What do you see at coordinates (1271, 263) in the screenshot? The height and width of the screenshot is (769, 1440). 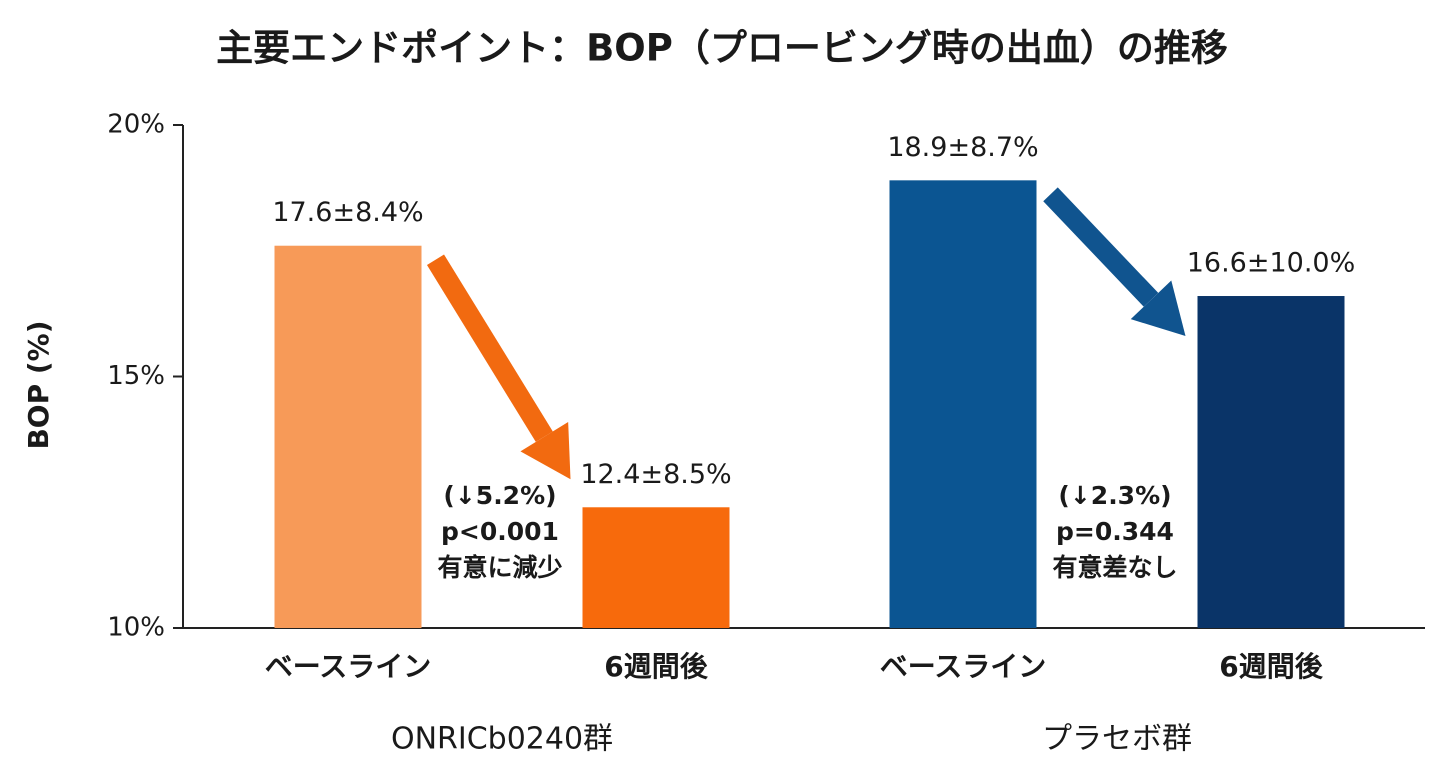 I see `value-label: 16.6±10.0%` at bounding box center [1271, 263].